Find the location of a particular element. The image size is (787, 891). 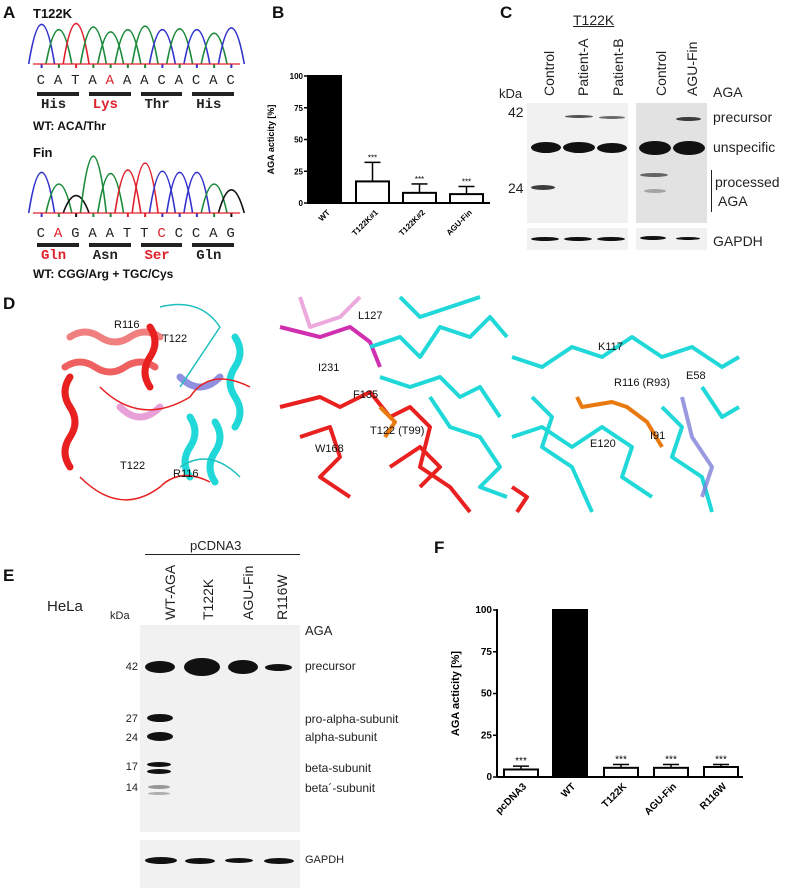

kda-marker-e: 14 is located at coordinates (131, 788).